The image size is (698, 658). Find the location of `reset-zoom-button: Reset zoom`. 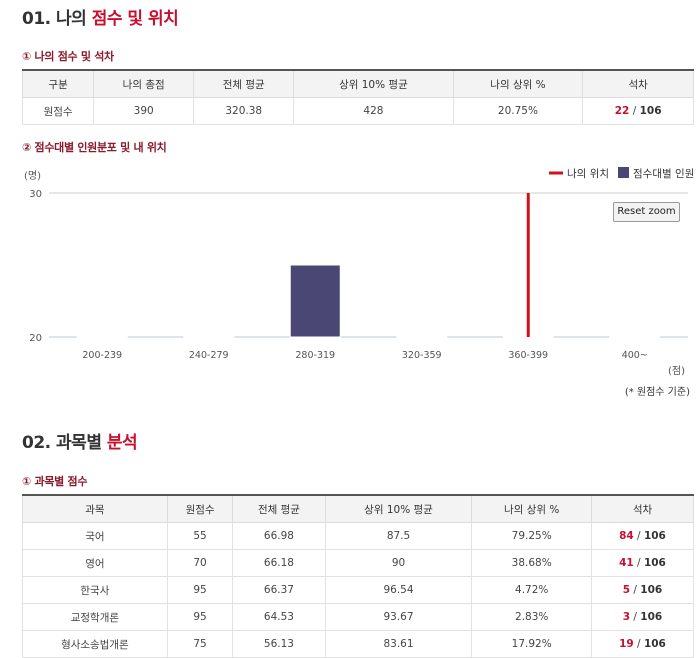

reset-zoom-button: Reset zoom is located at coordinates (646, 212).